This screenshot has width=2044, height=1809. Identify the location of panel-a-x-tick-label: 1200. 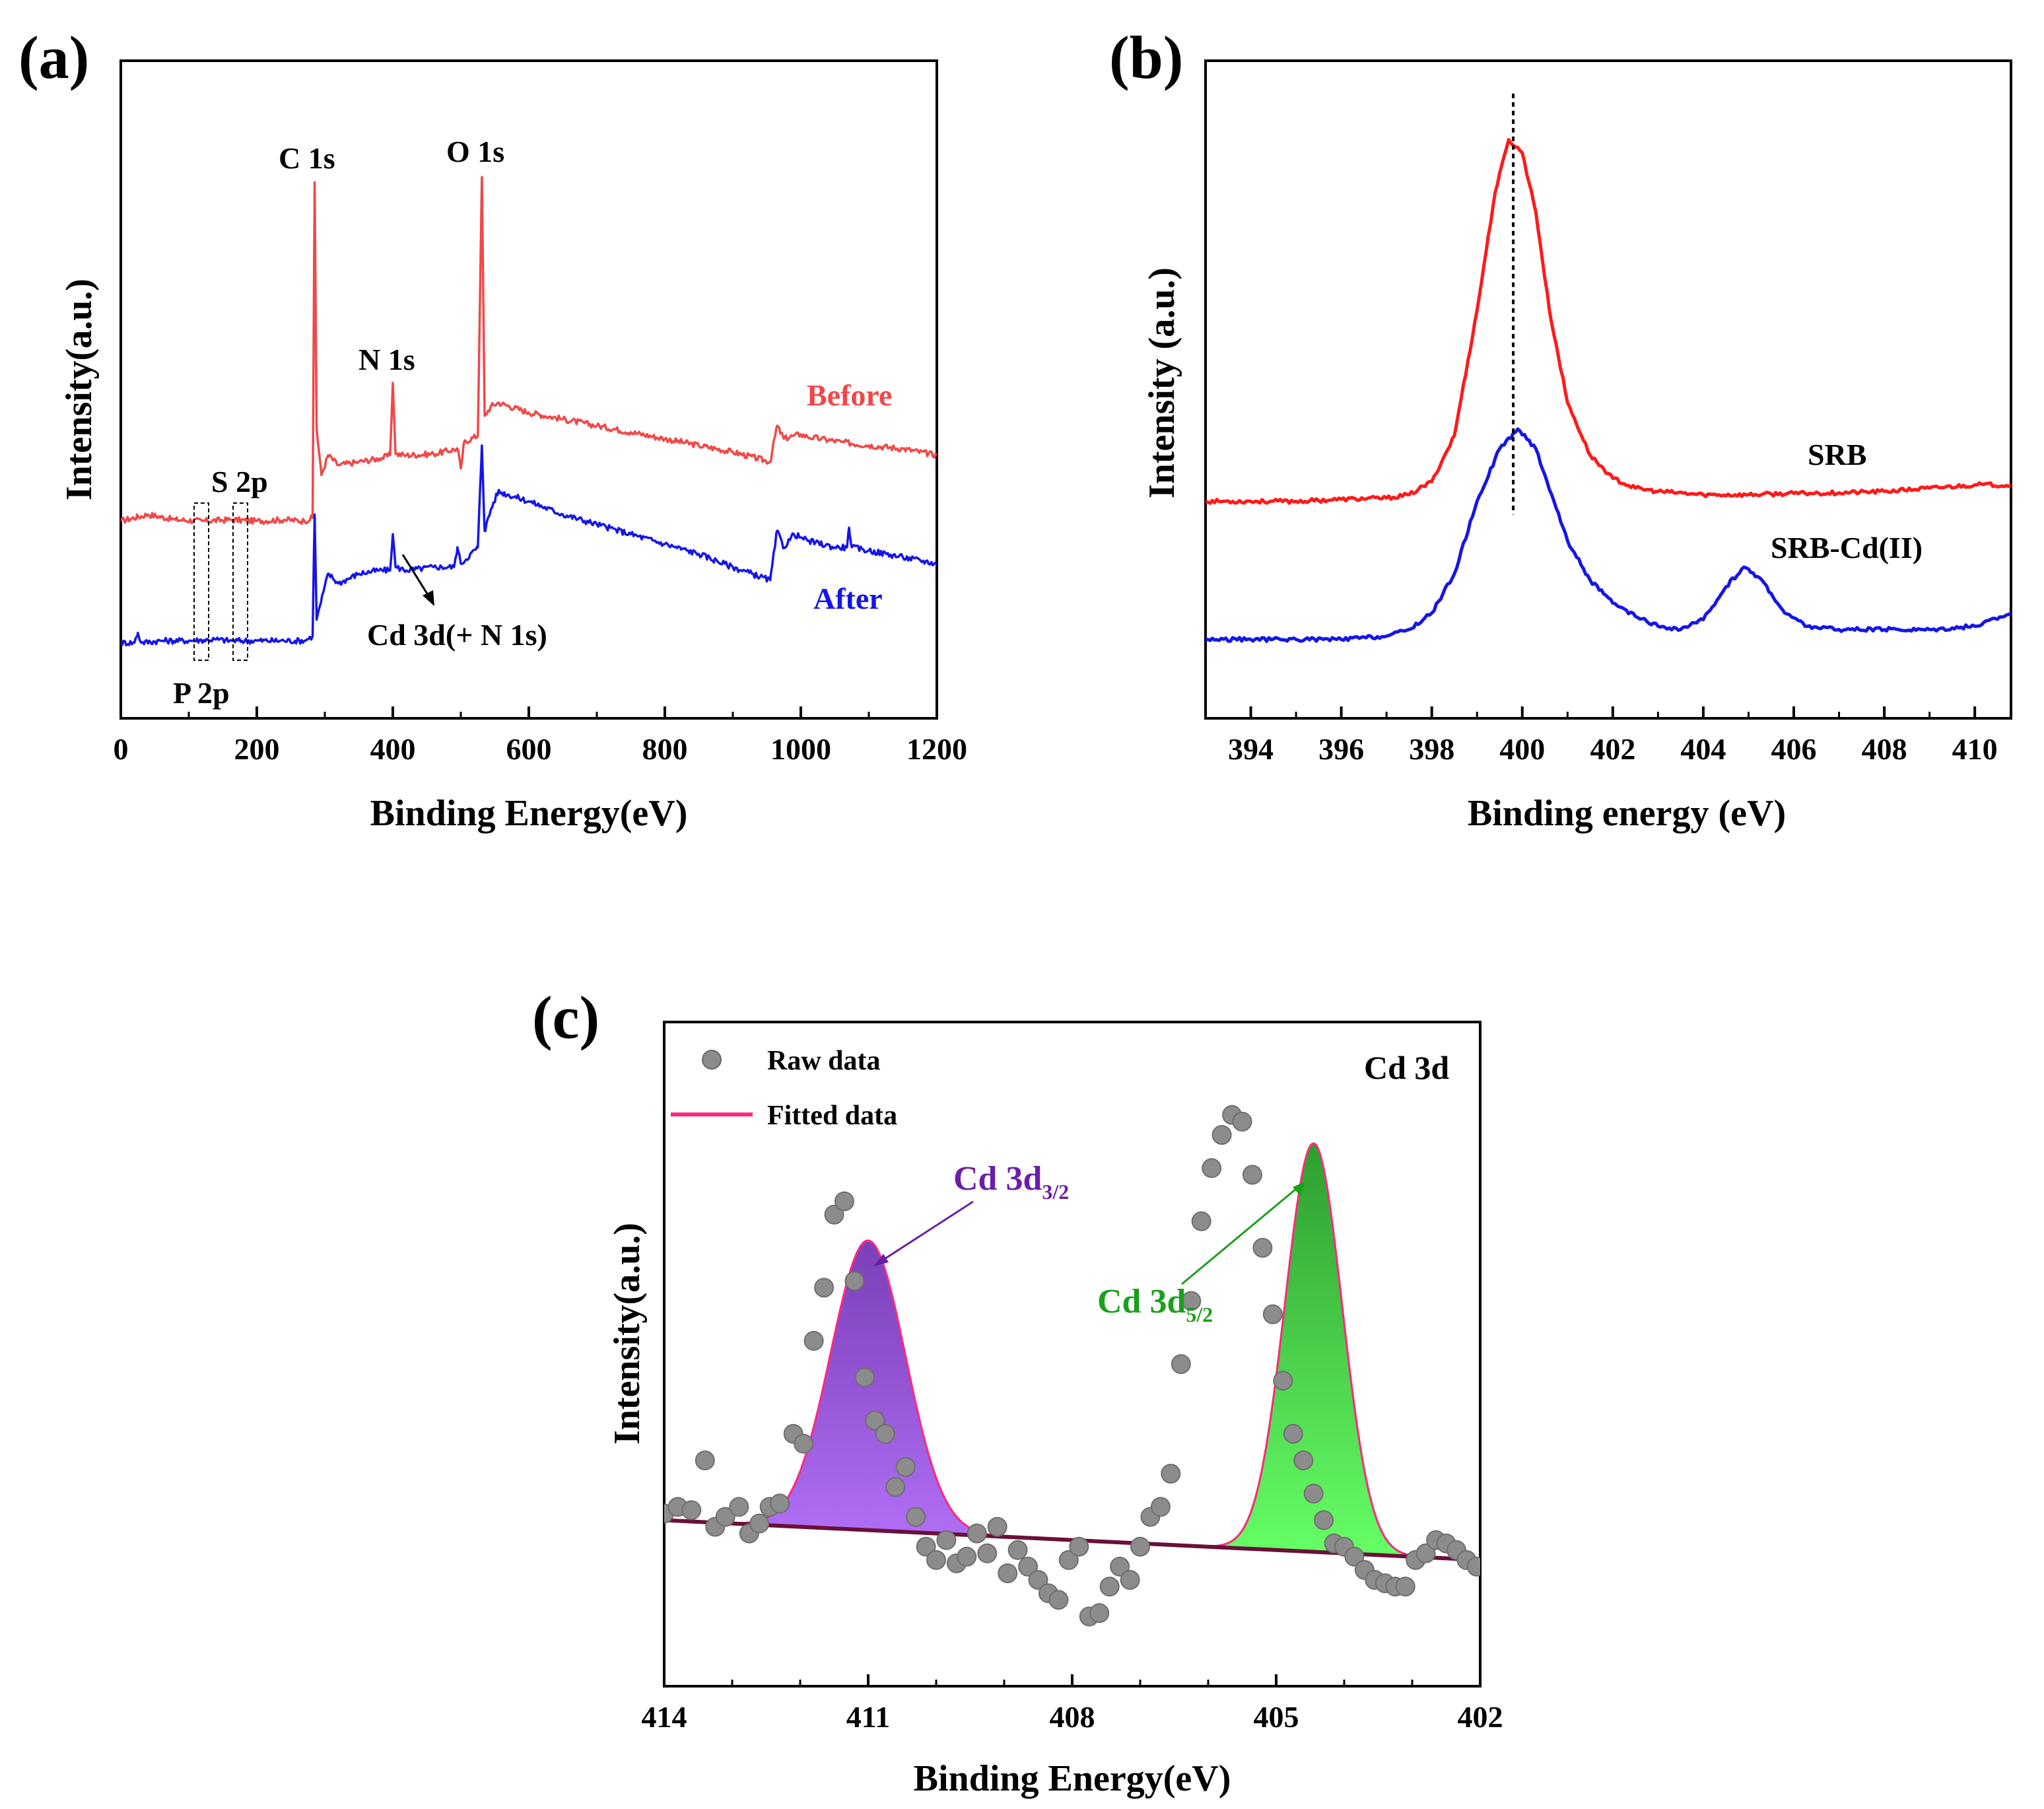
(936, 749).